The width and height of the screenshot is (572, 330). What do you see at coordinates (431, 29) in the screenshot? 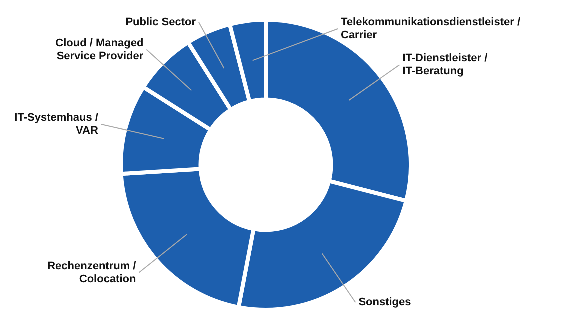
I see `slice-label: Telekommunikationsdienstleister / Carrier` at bounding box center [431, 29].